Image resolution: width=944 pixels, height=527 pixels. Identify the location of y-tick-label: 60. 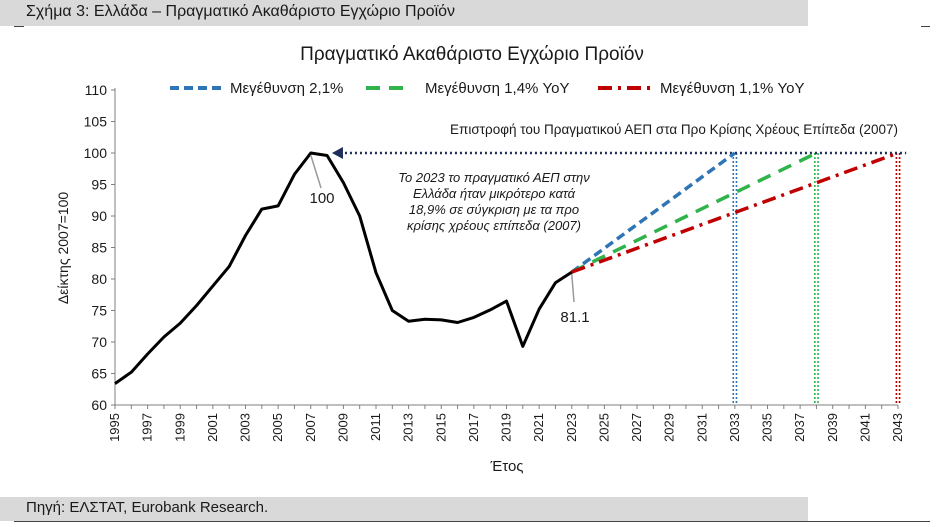
(99, 405).